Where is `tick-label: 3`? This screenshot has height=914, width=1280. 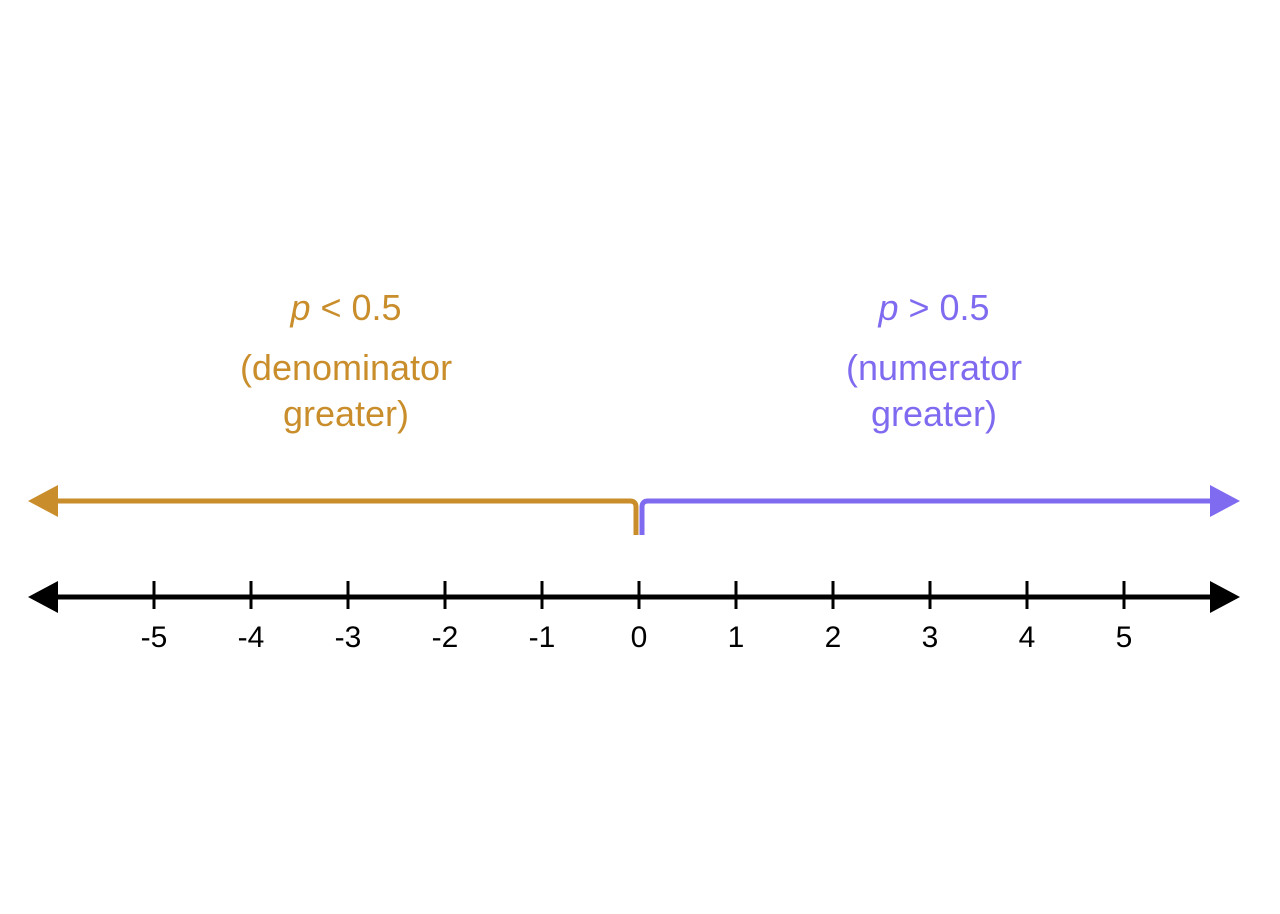 tick-label: 3 is located at coordinates (930, 637).